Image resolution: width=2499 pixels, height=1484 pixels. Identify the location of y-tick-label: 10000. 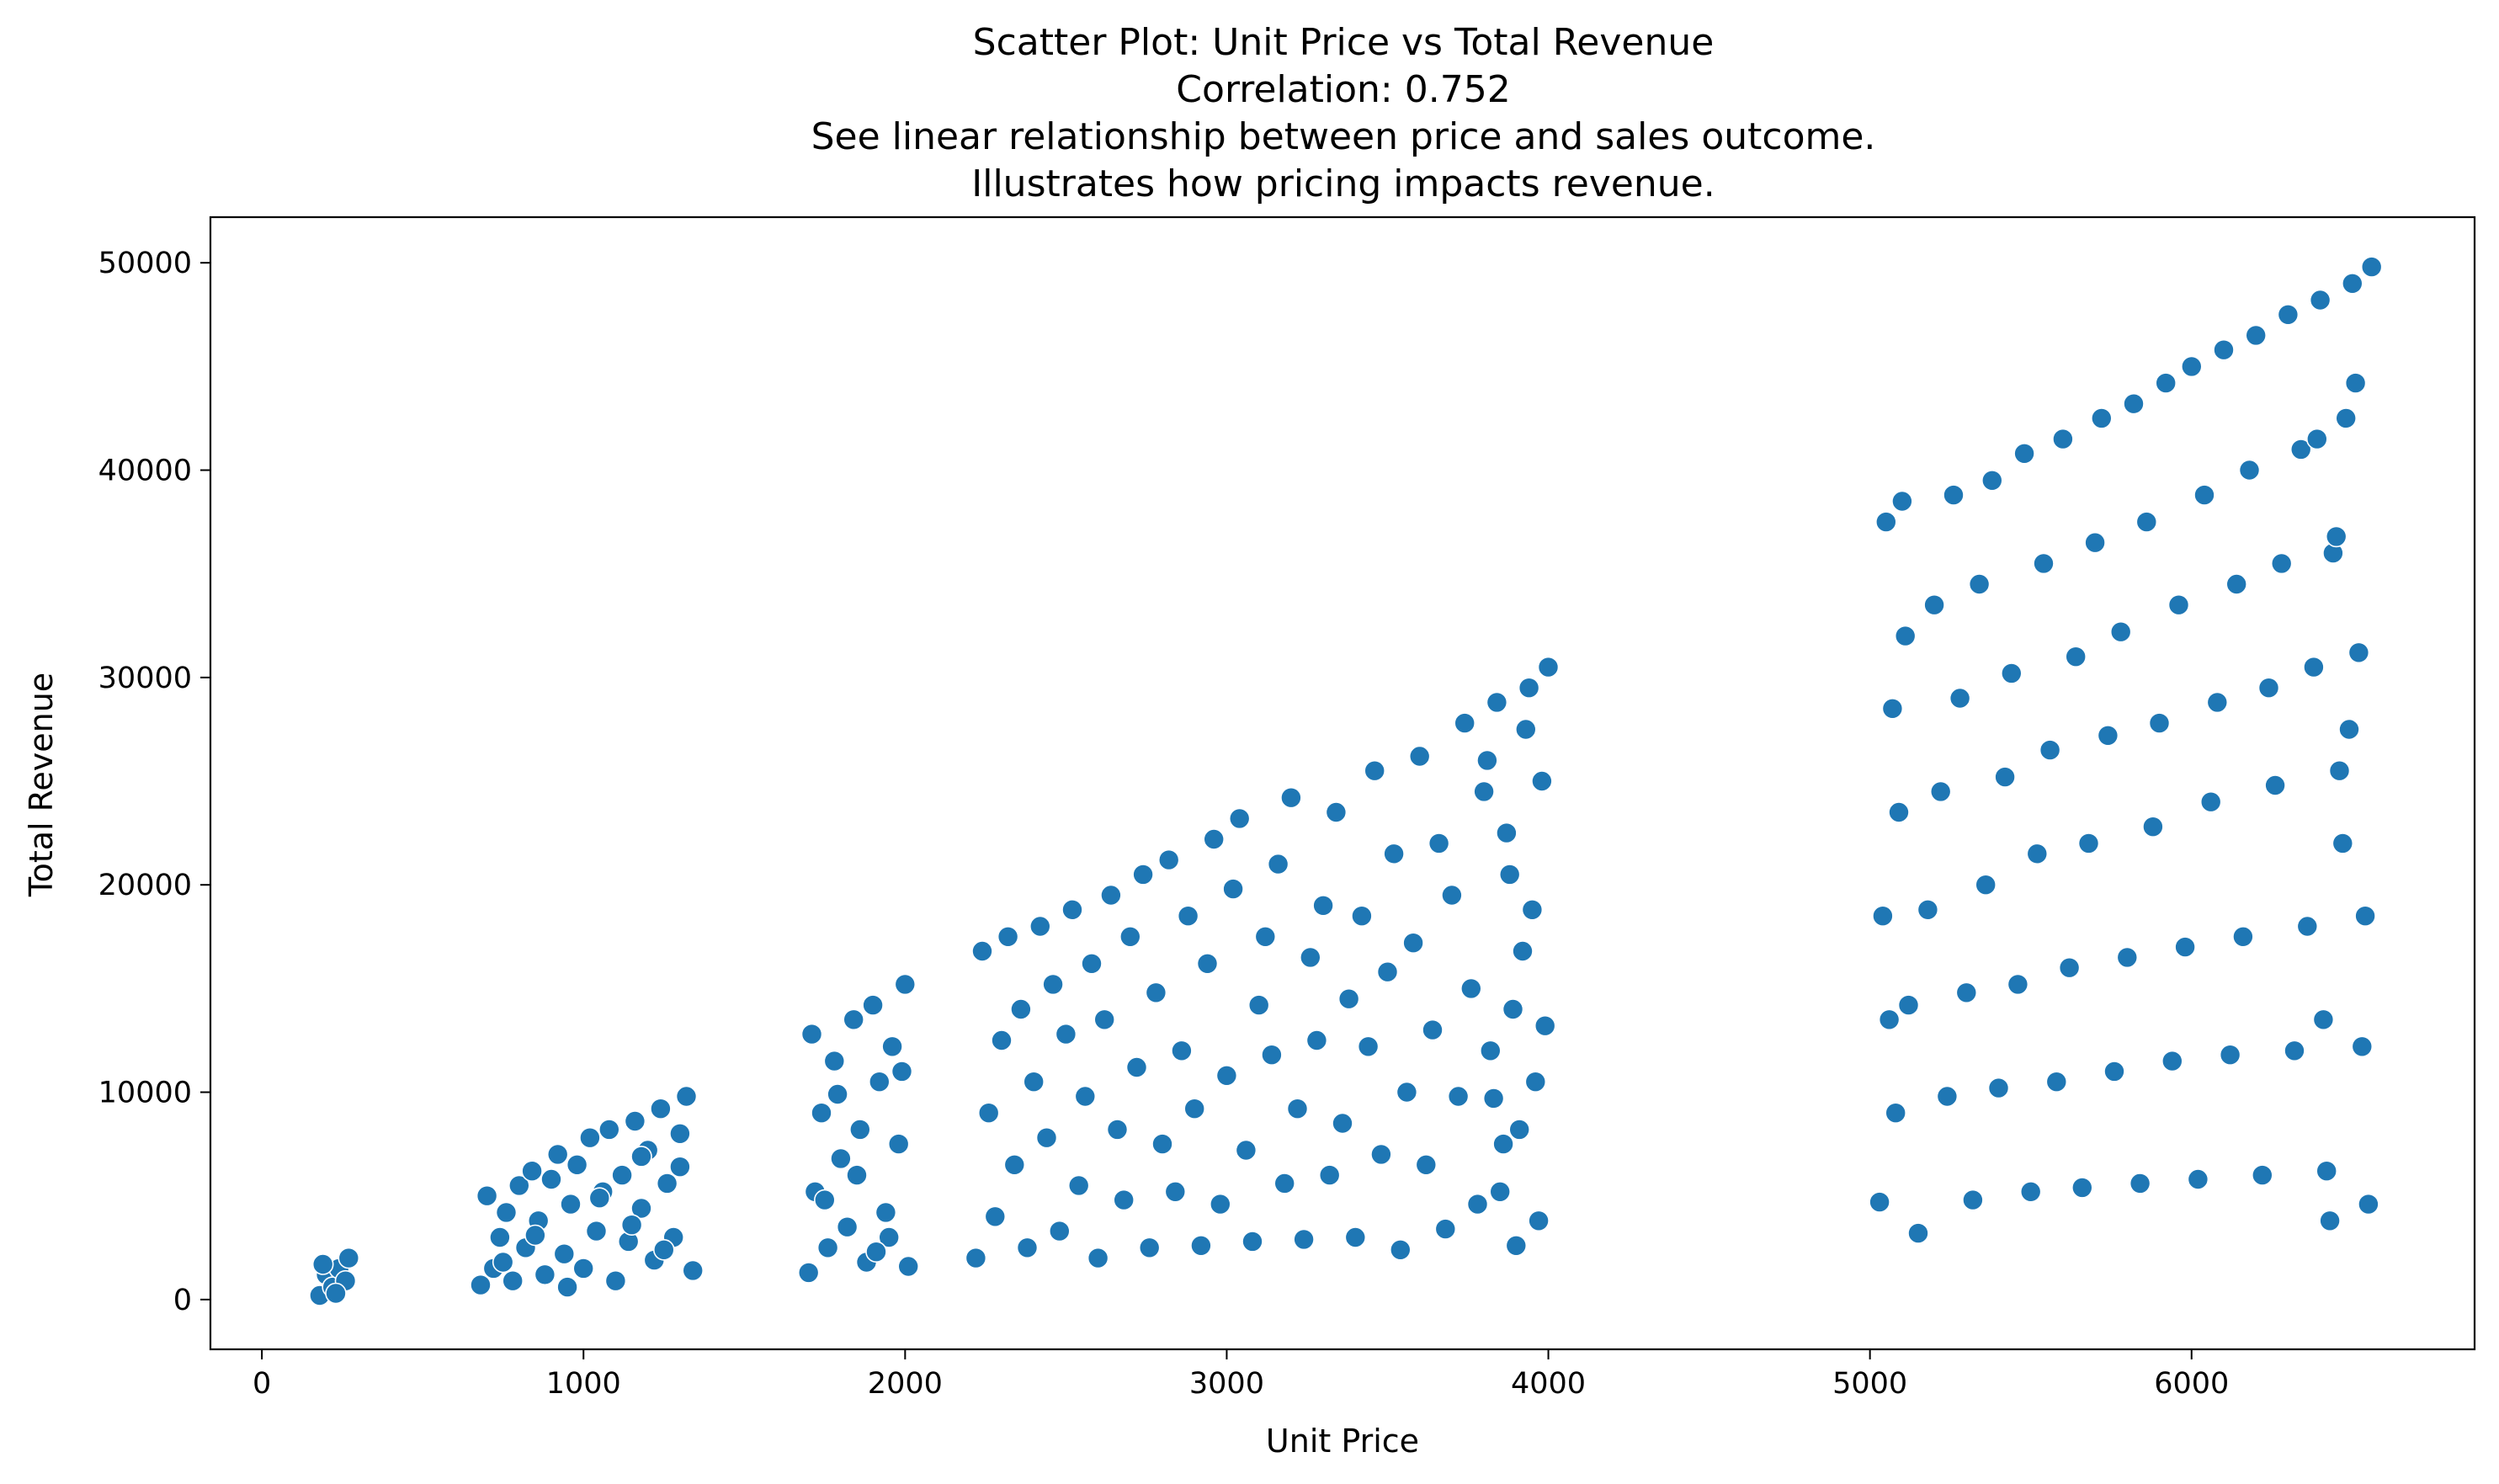
(145, 1093).